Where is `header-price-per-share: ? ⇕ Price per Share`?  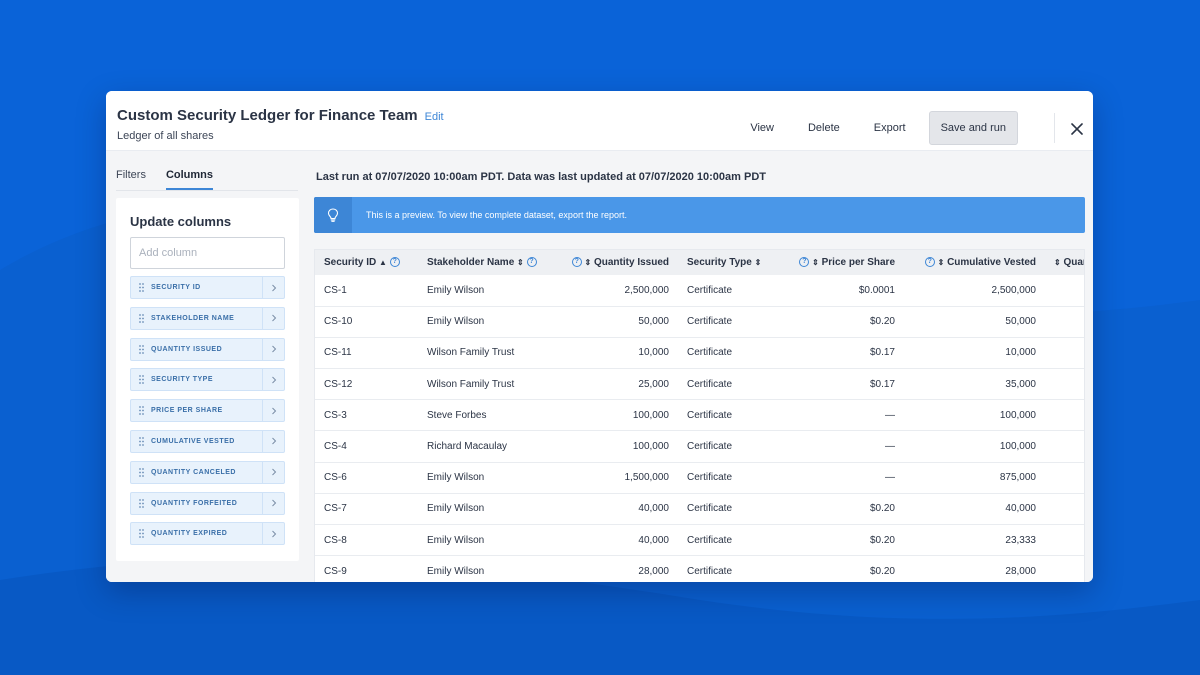
header-price-per-share: ? ⇕ Price per Share is located at coordinates (845, 262).